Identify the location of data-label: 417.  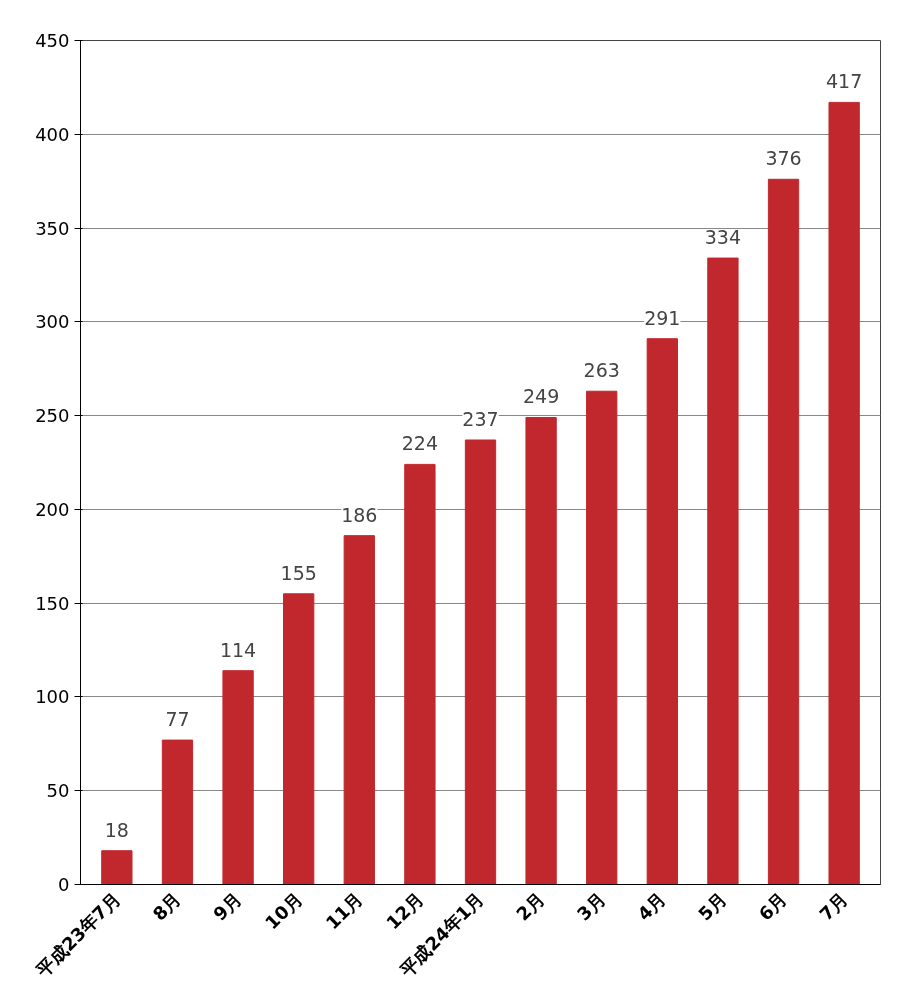
(844, 81).